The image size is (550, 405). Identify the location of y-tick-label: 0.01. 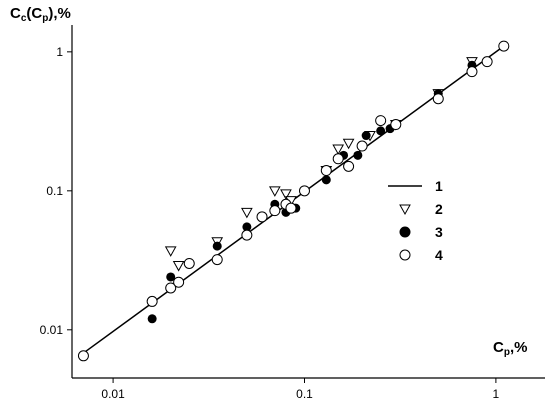
(52, 330).